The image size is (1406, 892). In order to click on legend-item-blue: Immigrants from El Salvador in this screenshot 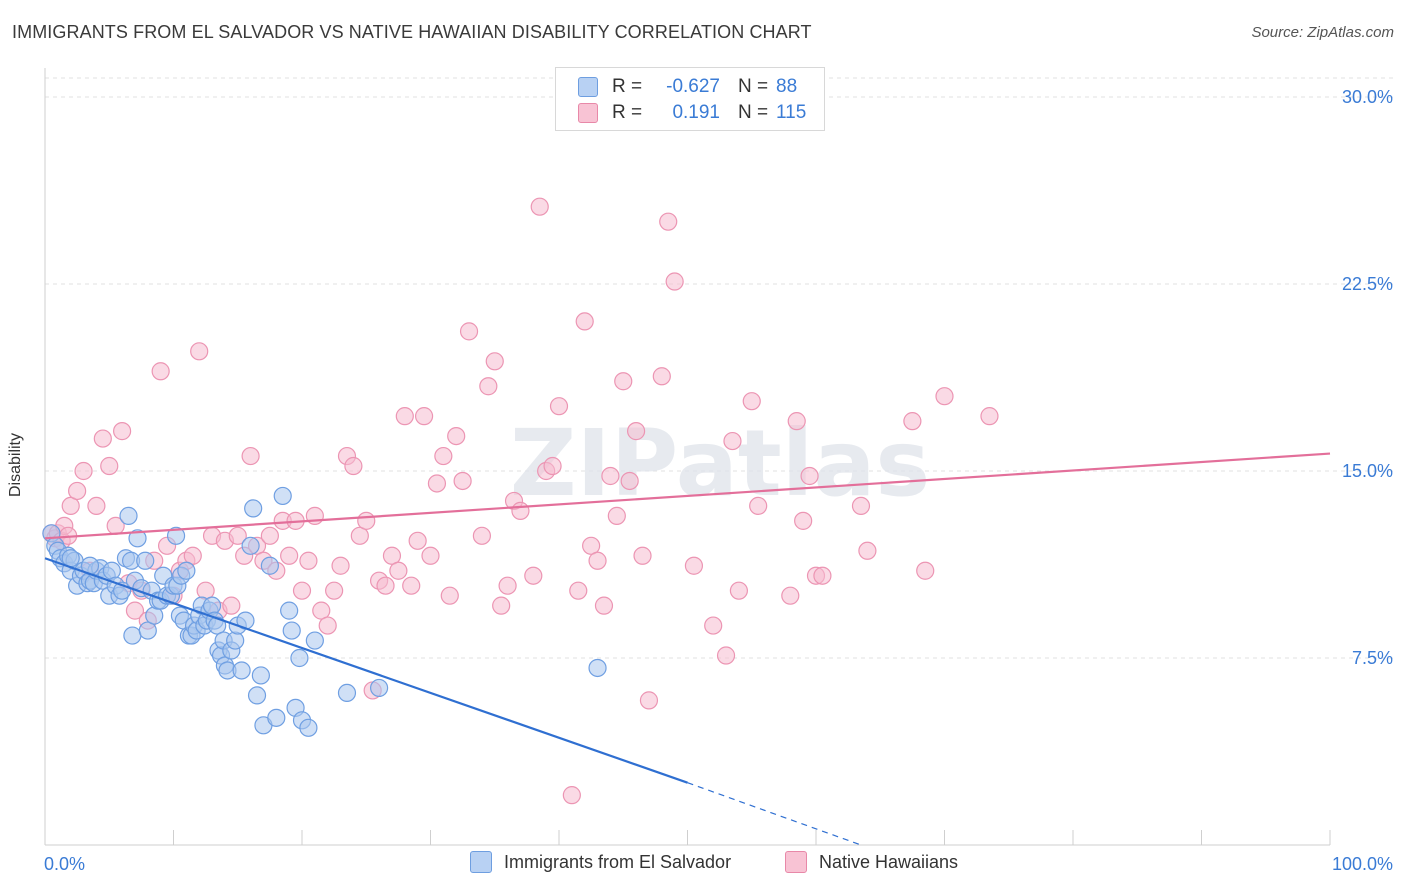, I will do `click(600, 862)`.